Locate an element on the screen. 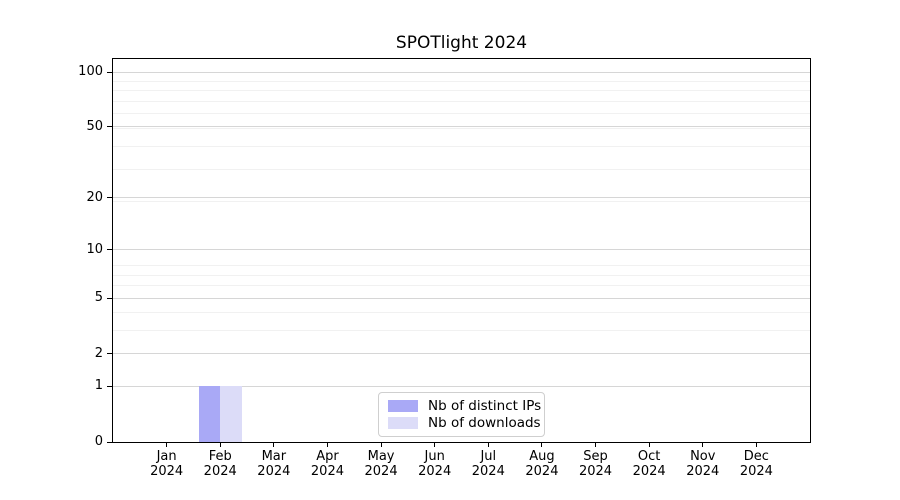 The height and width of the screenshot is (500, 900). x-tick-month: Aug is located at coordinates (542, 456).